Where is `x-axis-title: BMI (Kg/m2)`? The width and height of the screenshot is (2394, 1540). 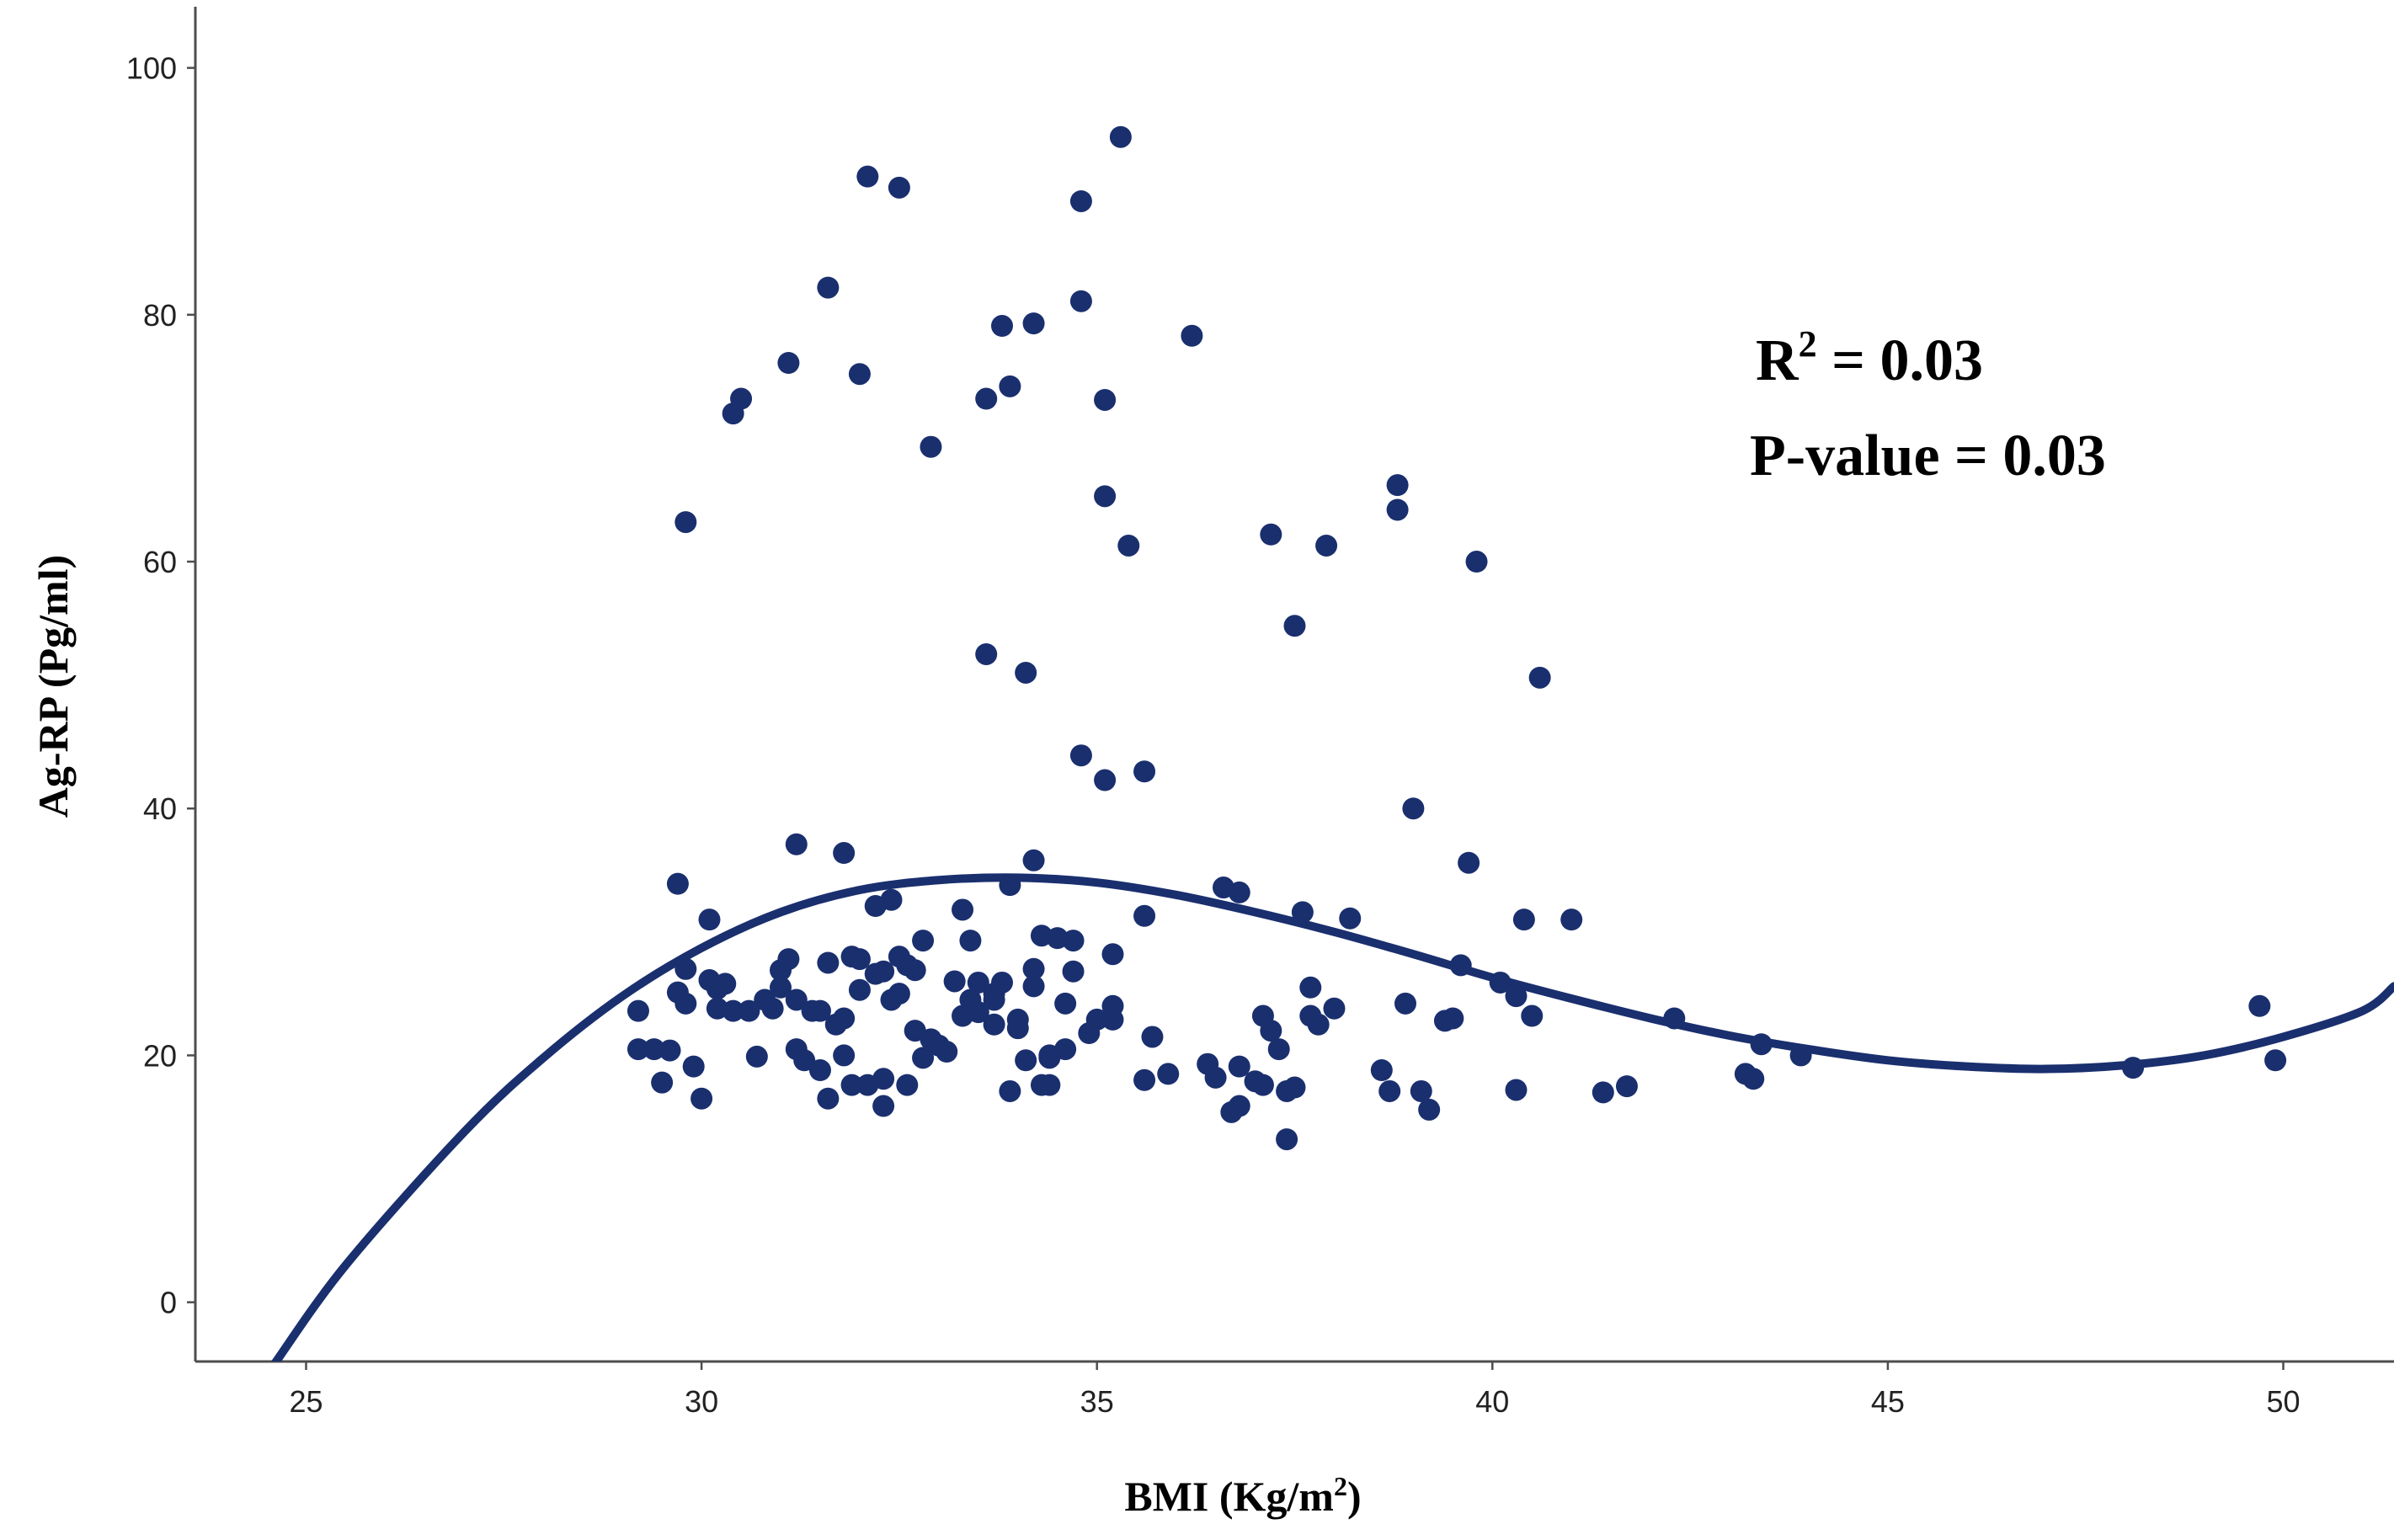
x-axis-title: BMI (Kg/m2) is located at coordinates (1242, 1495).